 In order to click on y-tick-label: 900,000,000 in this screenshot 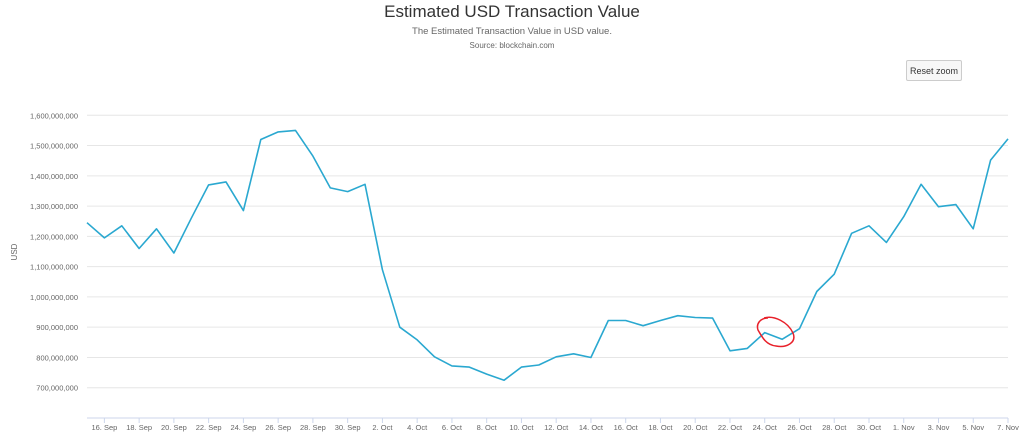, I will do `click(57, 327)`.